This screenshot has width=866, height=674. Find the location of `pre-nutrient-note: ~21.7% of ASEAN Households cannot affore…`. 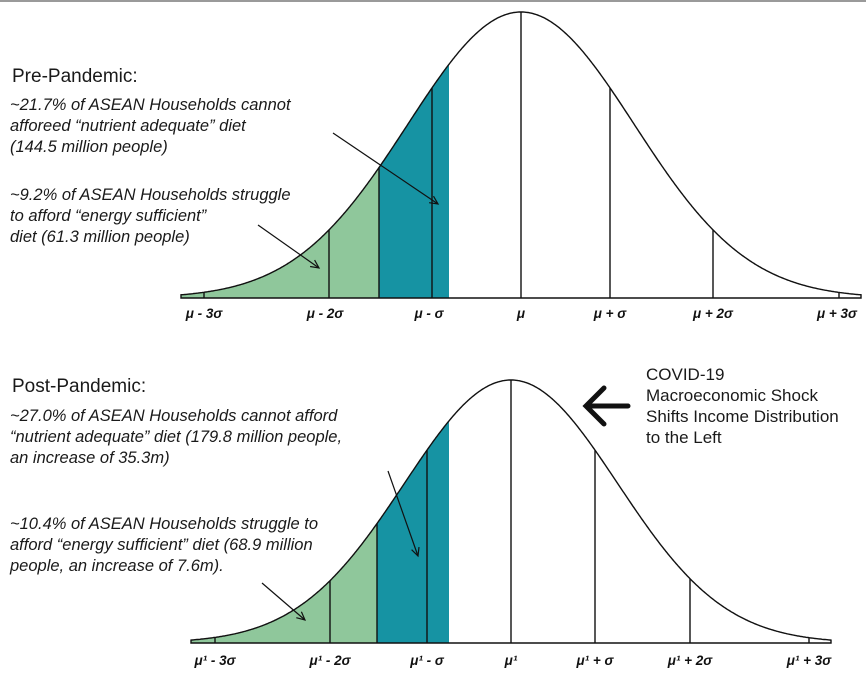

pre-nutrient-note: ~21.7% of ASEAN Households cannot affore… is located at coordinates (150, 126).